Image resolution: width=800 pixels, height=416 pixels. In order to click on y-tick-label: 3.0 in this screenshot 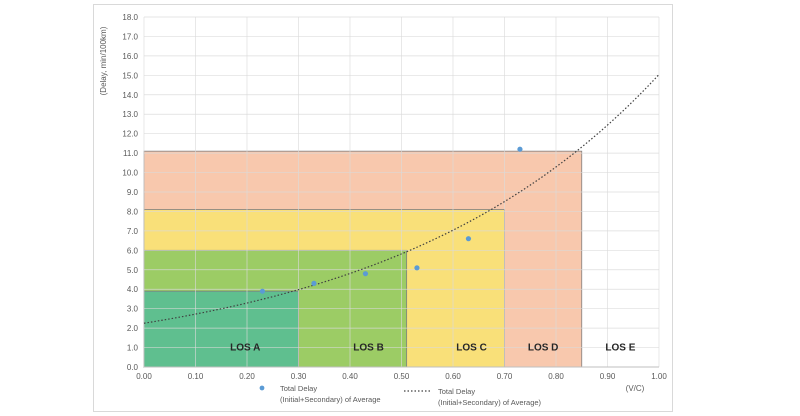, I will do `click(133, 309)`.